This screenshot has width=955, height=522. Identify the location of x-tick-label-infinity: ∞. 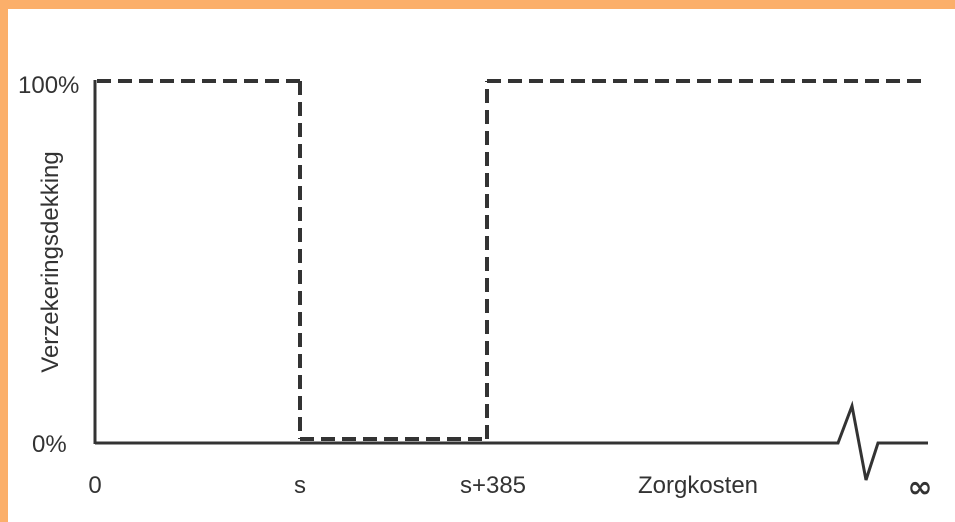
(920, 487).